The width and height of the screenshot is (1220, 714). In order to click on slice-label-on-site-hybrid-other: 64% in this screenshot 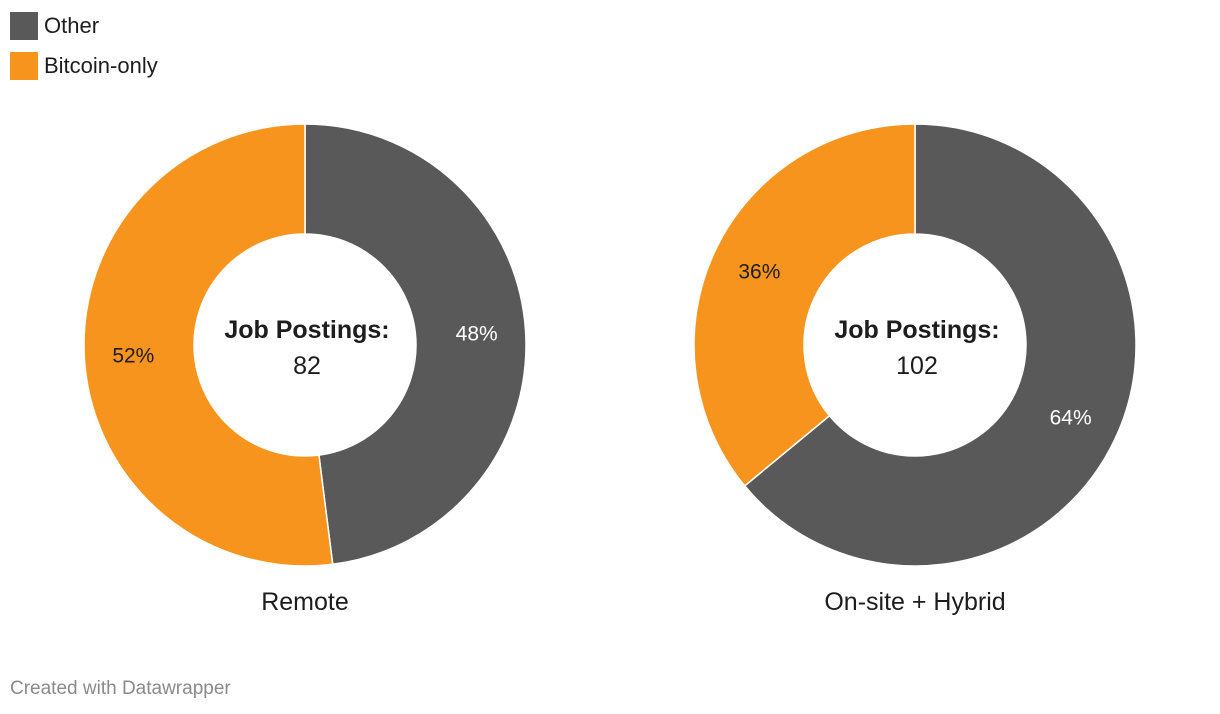, I will do `click(1071, 418)`.